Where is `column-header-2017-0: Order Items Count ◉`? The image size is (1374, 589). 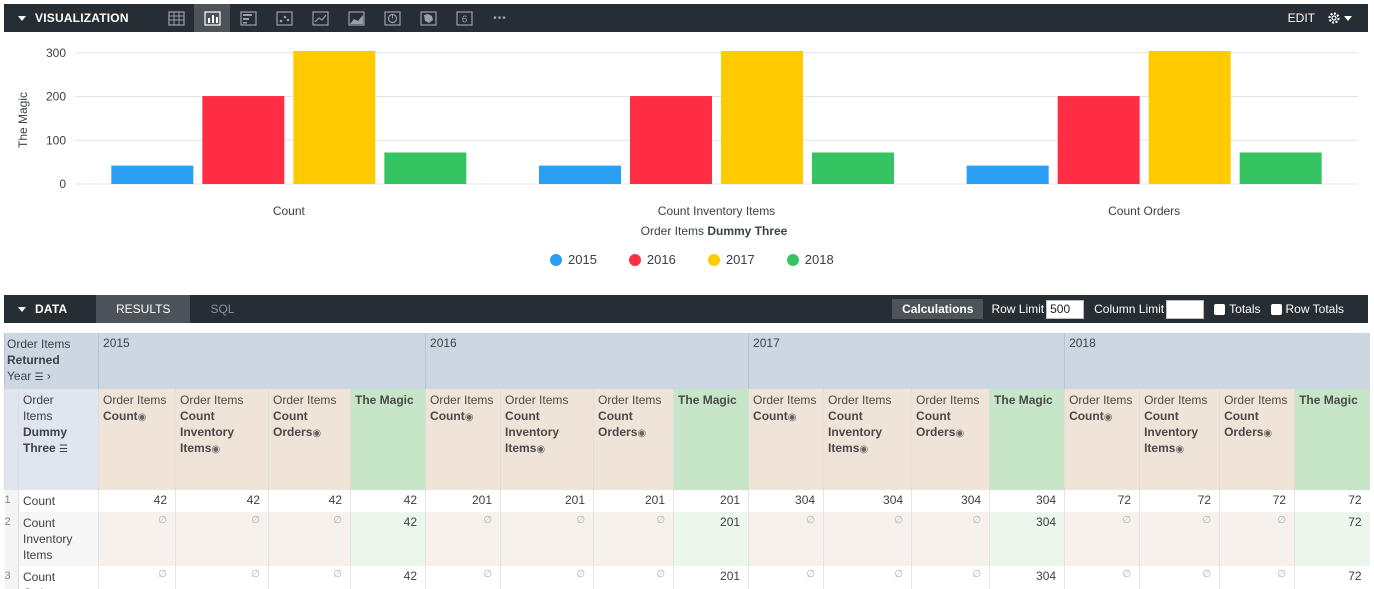
column-header-2017-0: Order Items Count ◉ is located at coordinates (786, 439).